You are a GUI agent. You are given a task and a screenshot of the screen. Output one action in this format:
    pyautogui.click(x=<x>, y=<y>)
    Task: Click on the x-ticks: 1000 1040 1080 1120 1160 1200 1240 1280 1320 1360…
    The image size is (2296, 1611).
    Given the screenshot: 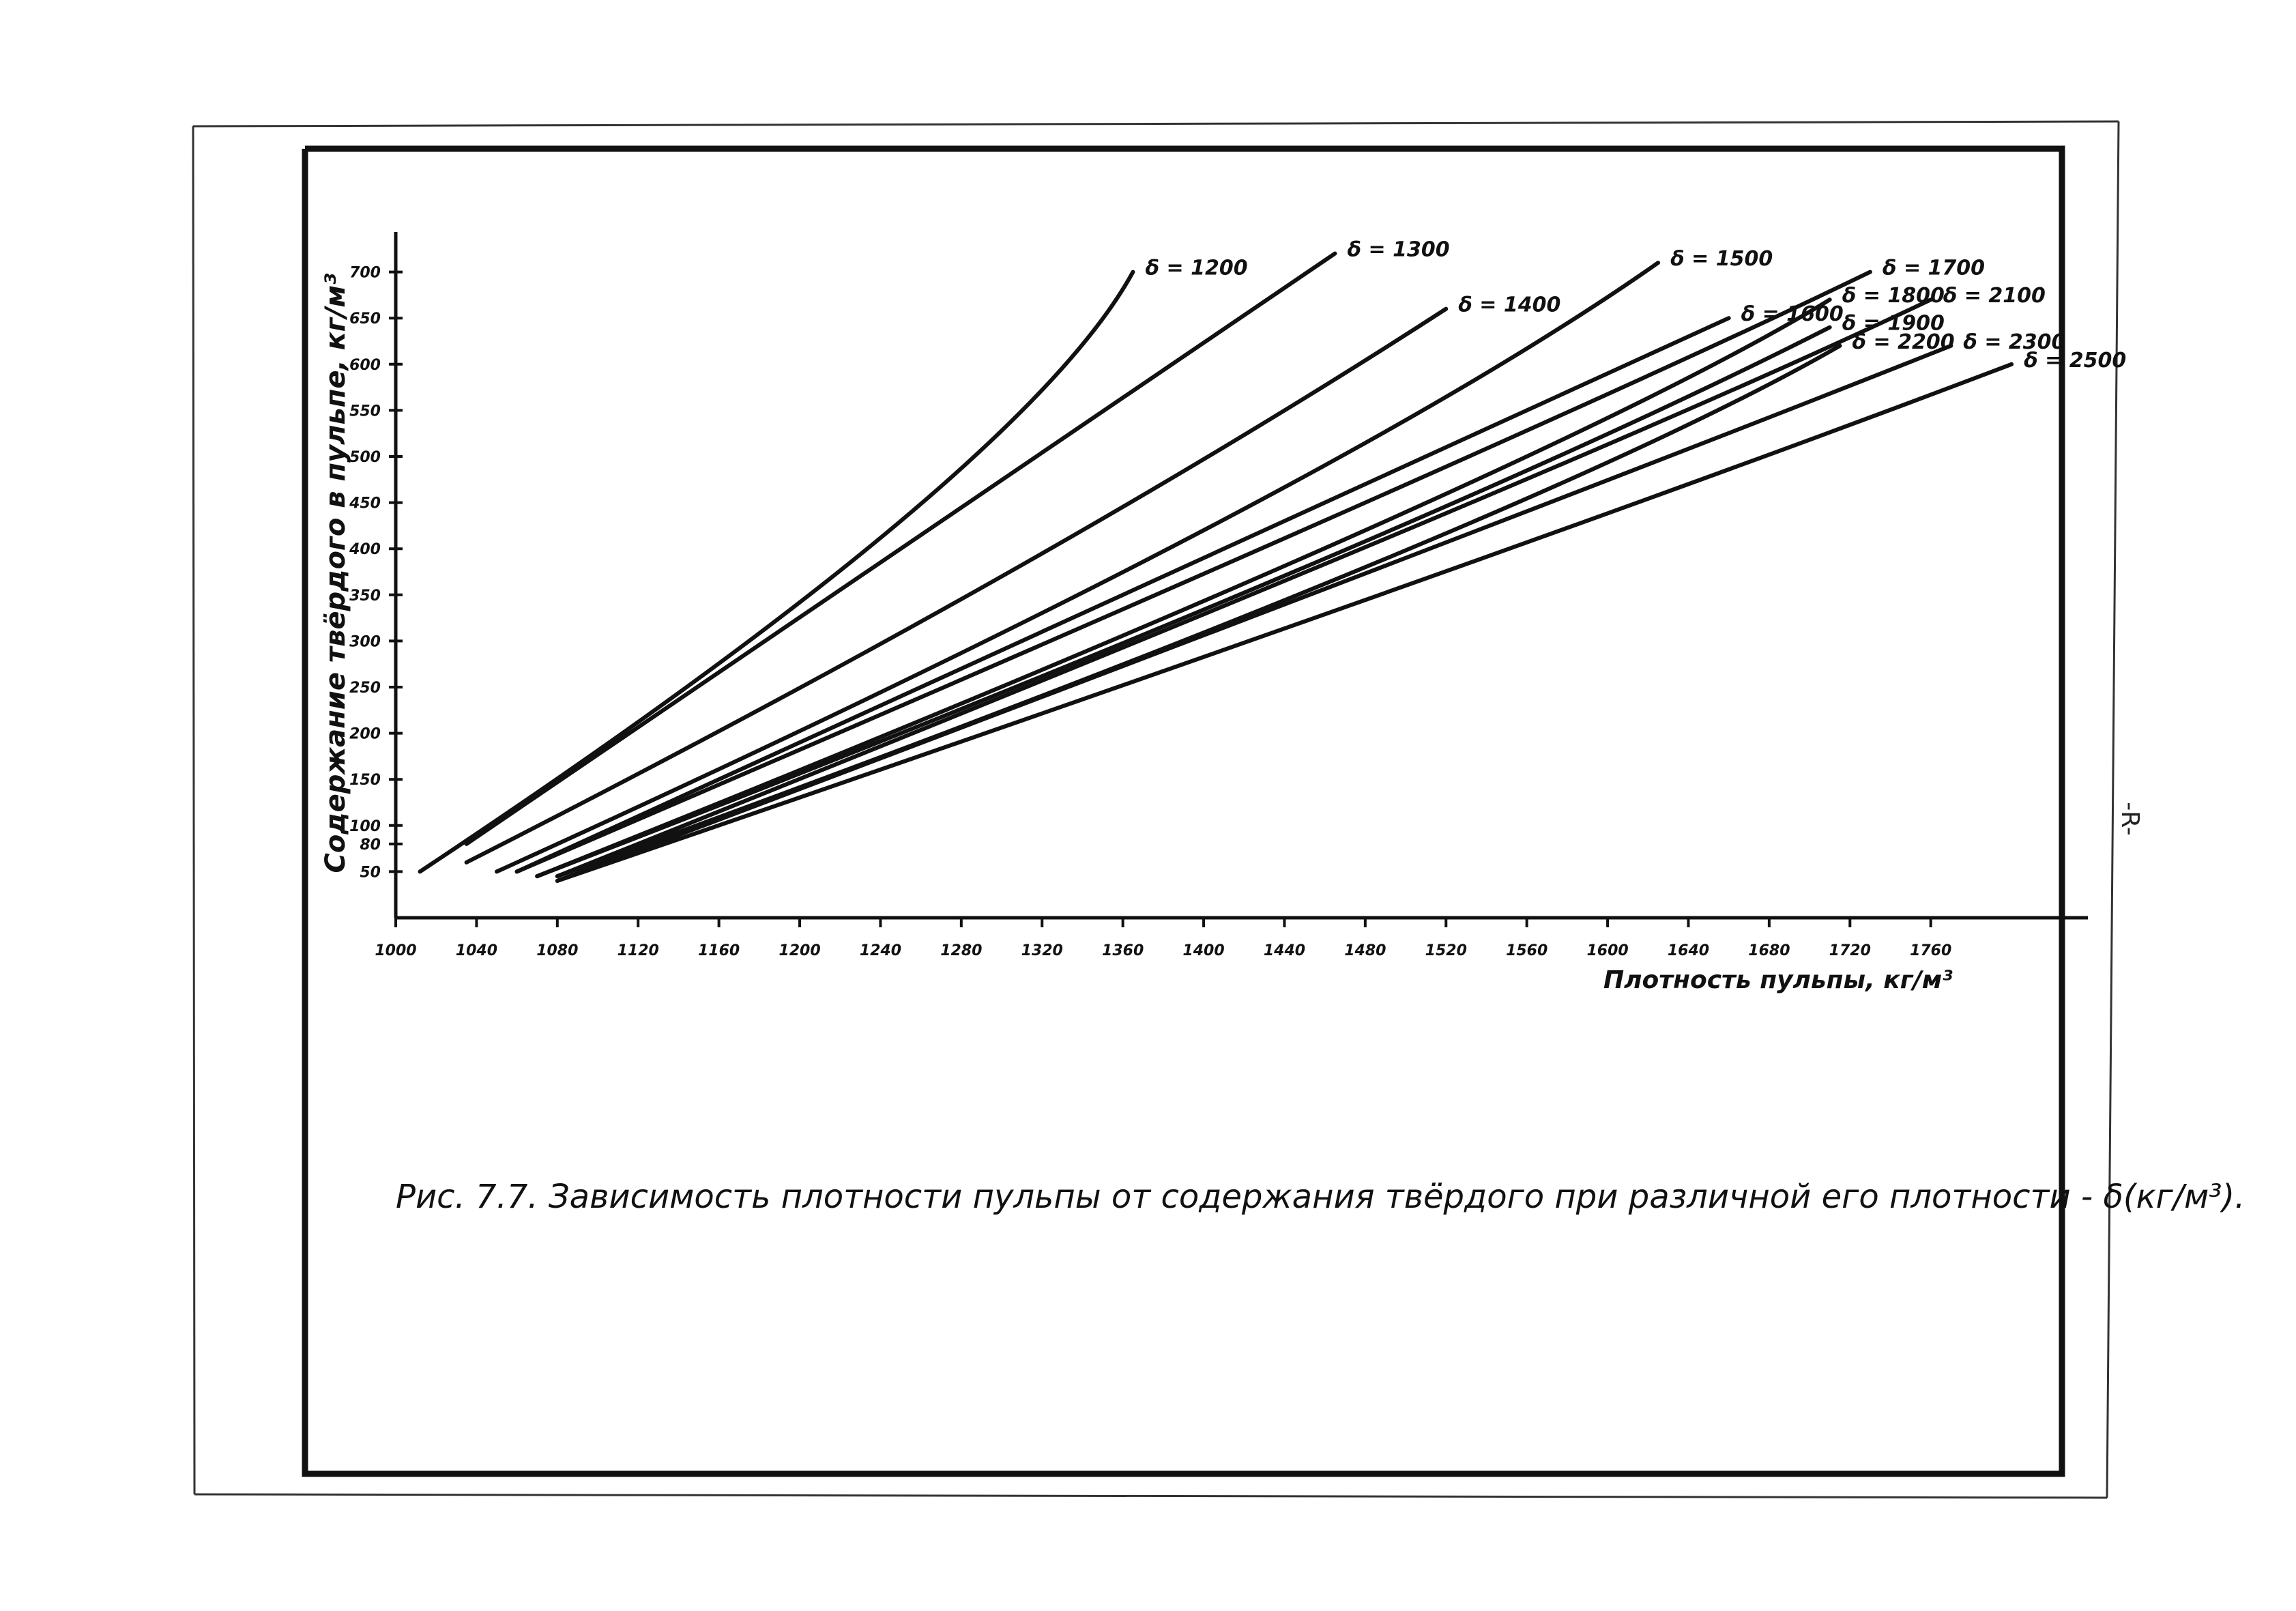 What is the action you would take?
    pyautogui.click(x=1163, y=938)
    